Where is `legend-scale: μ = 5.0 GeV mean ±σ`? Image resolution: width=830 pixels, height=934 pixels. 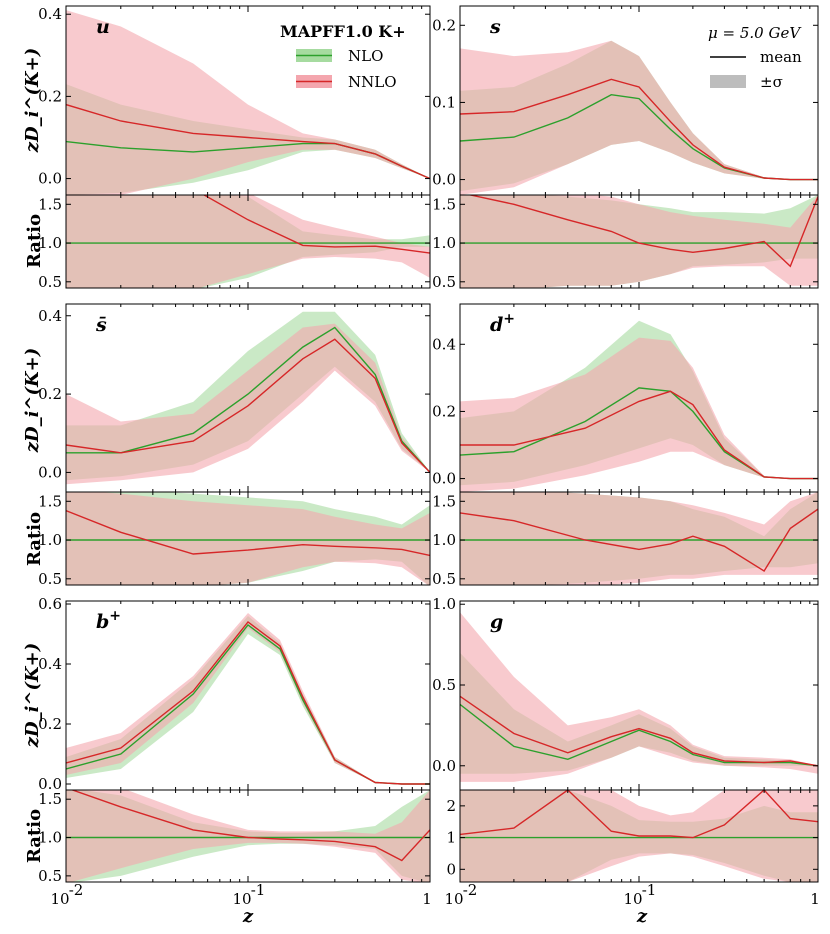 legend-scale: μ = 5.0 GeV mean ±σ is located at coordinates (755, 57).